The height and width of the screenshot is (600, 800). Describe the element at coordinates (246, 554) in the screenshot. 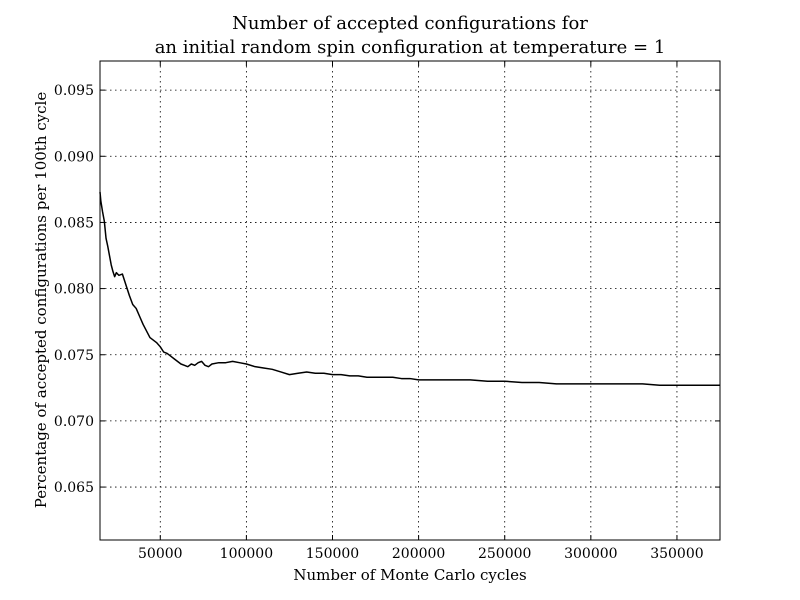

I see `x-tick-label: 100000` at that location.